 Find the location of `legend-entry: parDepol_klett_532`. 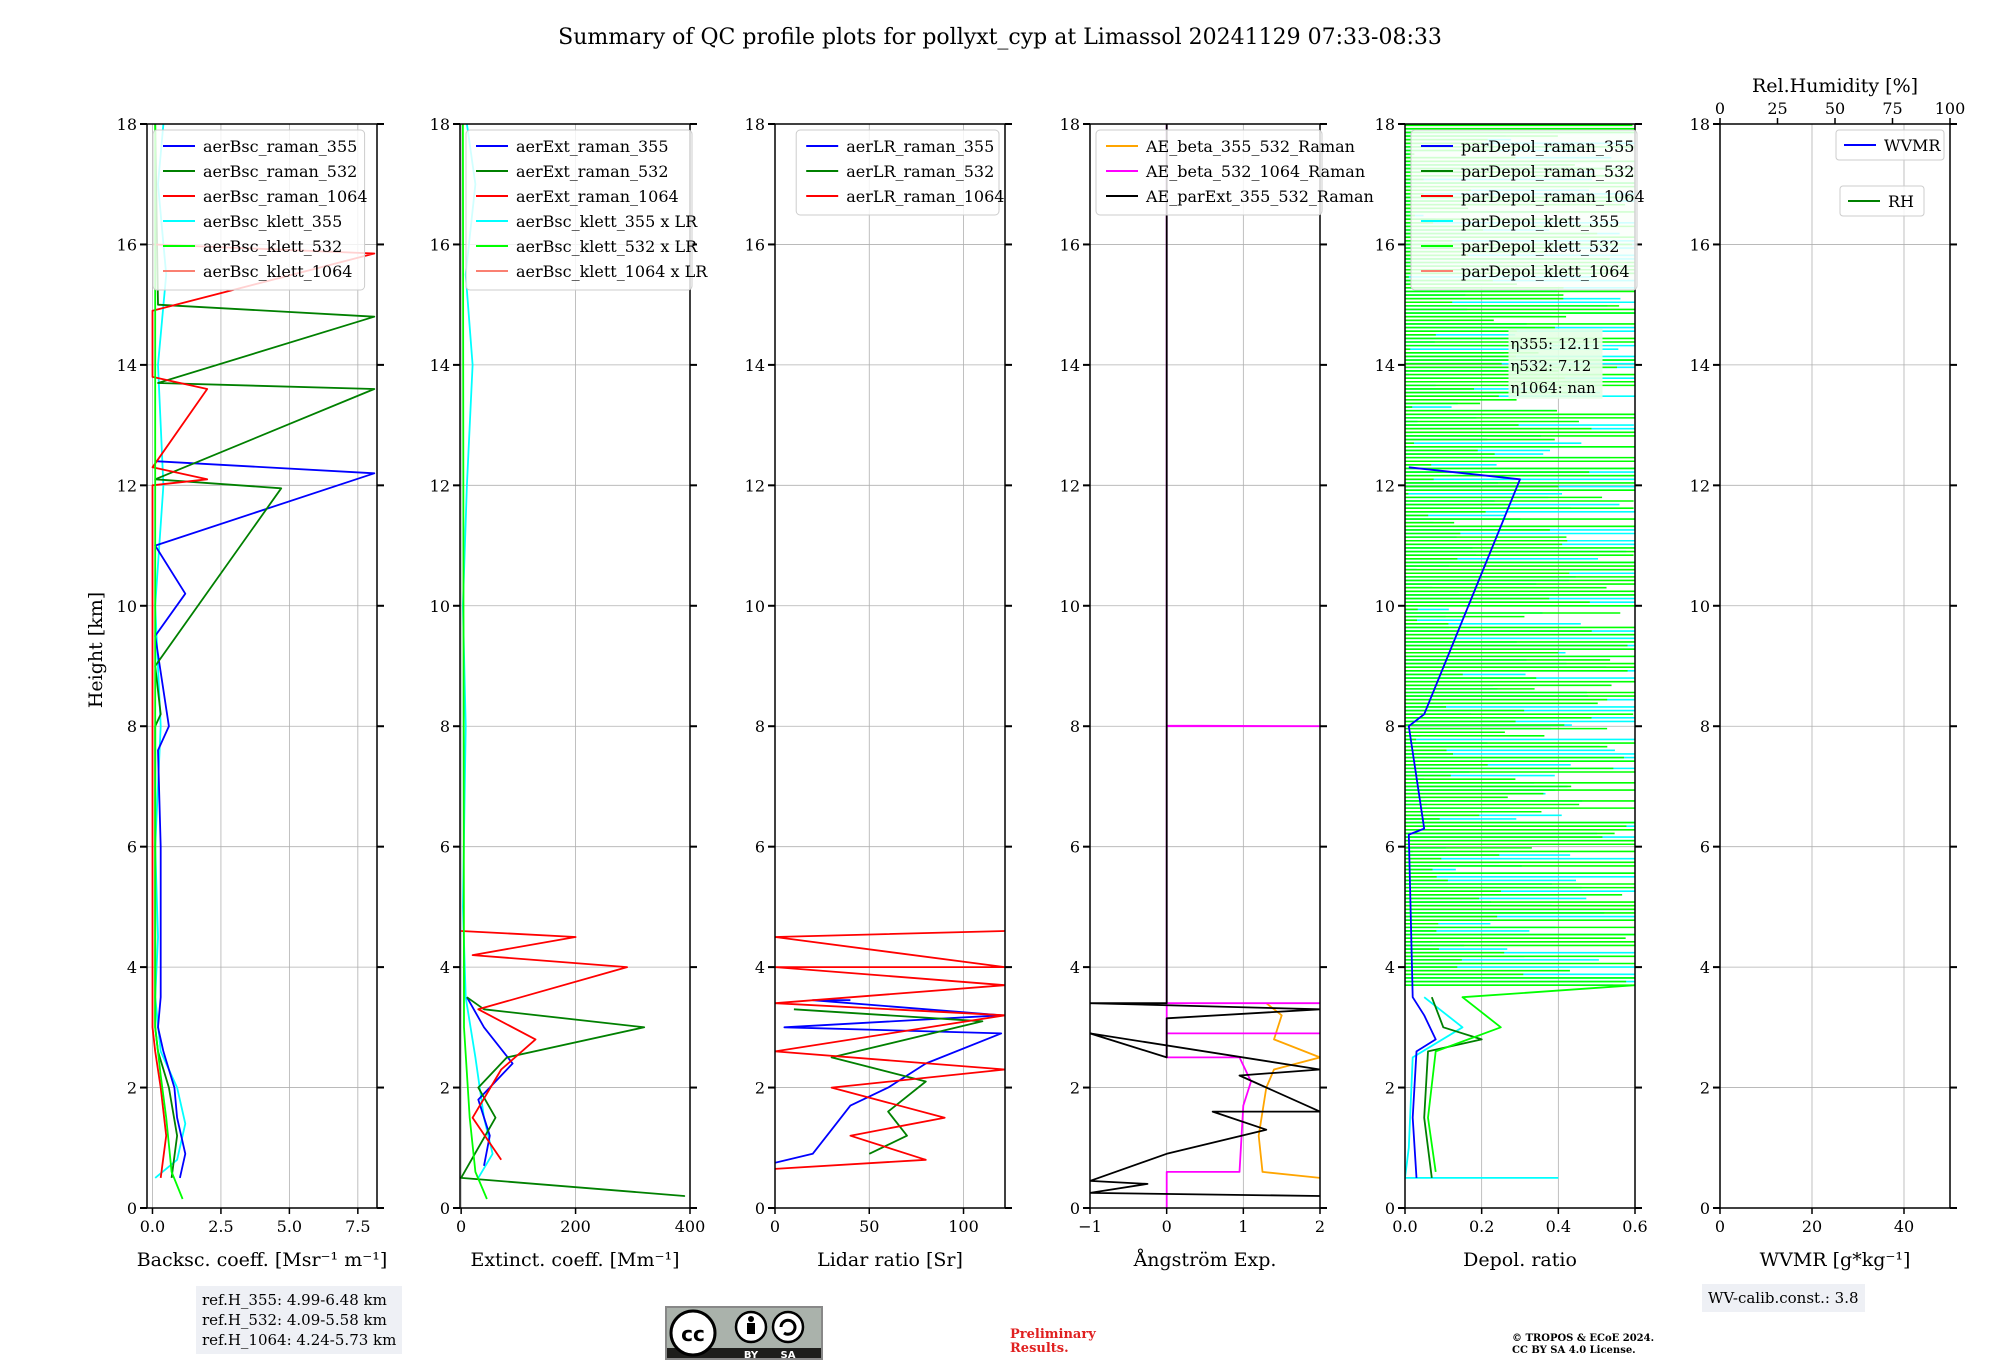

legend-entry: parDepol_klett_532 is located at coordinates (1540, 246).